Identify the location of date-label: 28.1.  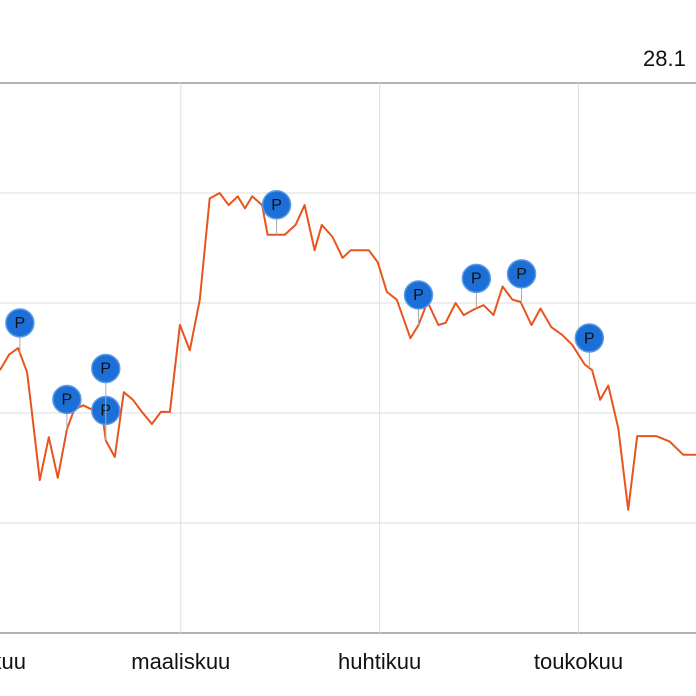
(664, 58).